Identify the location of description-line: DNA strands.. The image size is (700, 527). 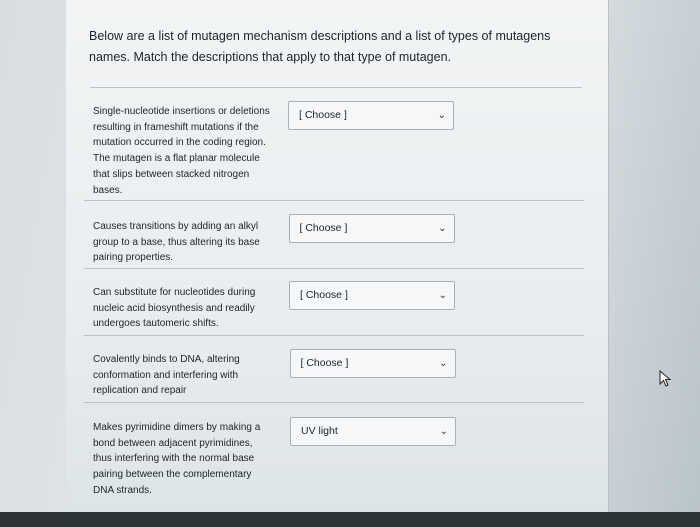
(122, 490).